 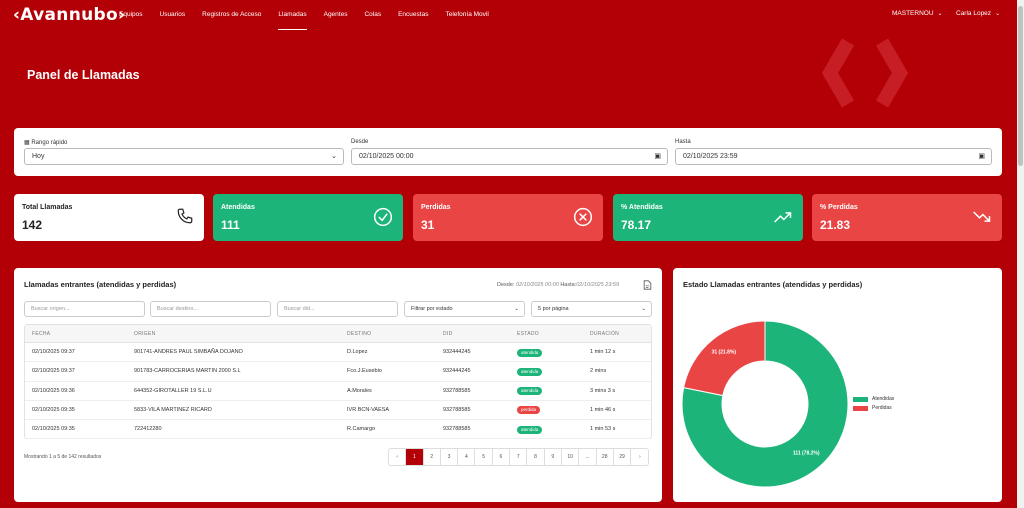 What do you see at coordinates (63, 457) in the screenshot?
I see `results-summary: Mostrando 1 a 5 de 142 resultados` at bounding box center [63, 457].